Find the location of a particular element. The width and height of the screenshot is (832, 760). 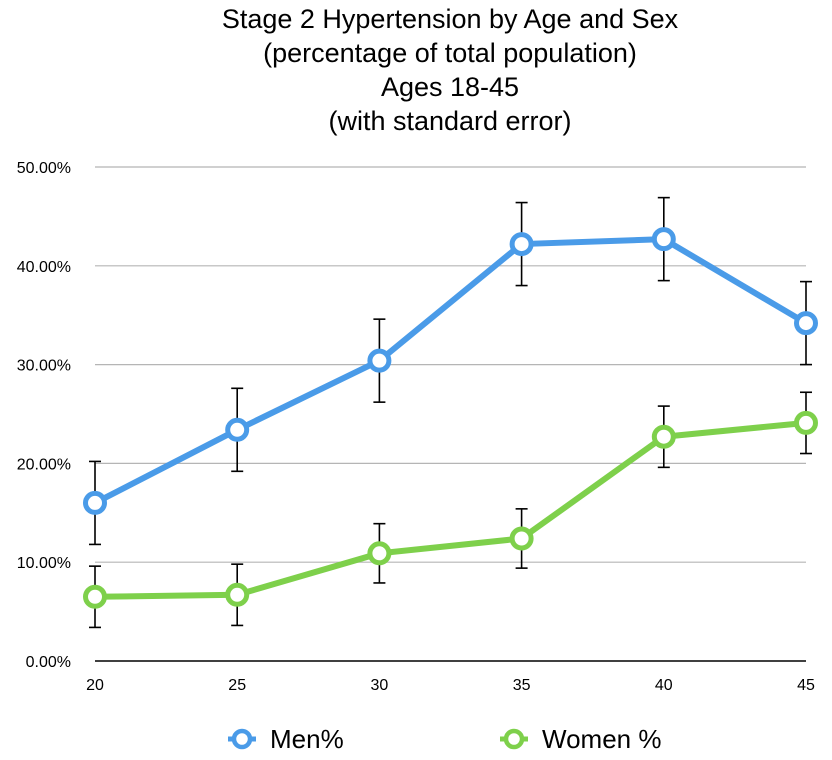

legend-label: Women % is located at coordinates (601, 739).